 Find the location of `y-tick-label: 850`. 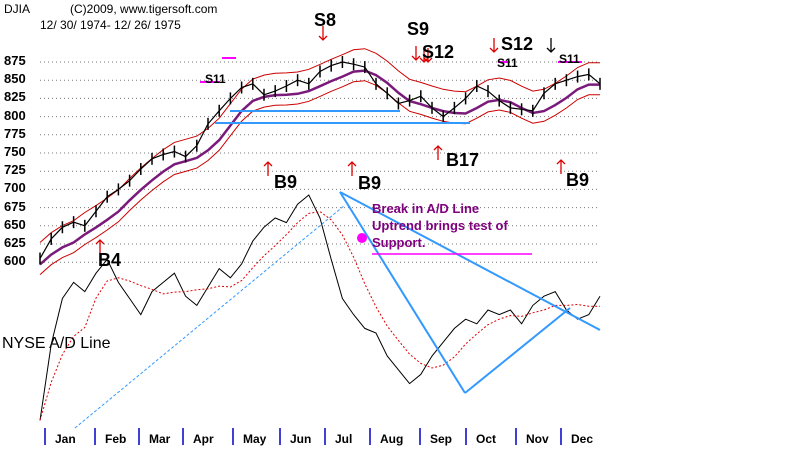

y-tick-label: 850 is located at coordinates (15, 79).